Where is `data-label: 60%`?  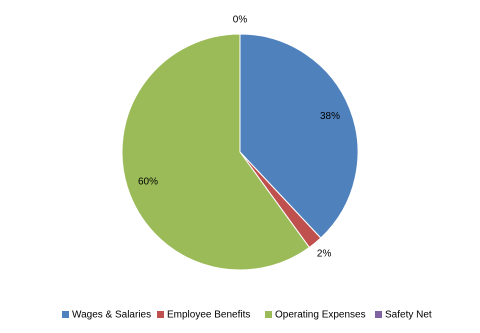
data-label: 60% is located at coordinates (148, 182).